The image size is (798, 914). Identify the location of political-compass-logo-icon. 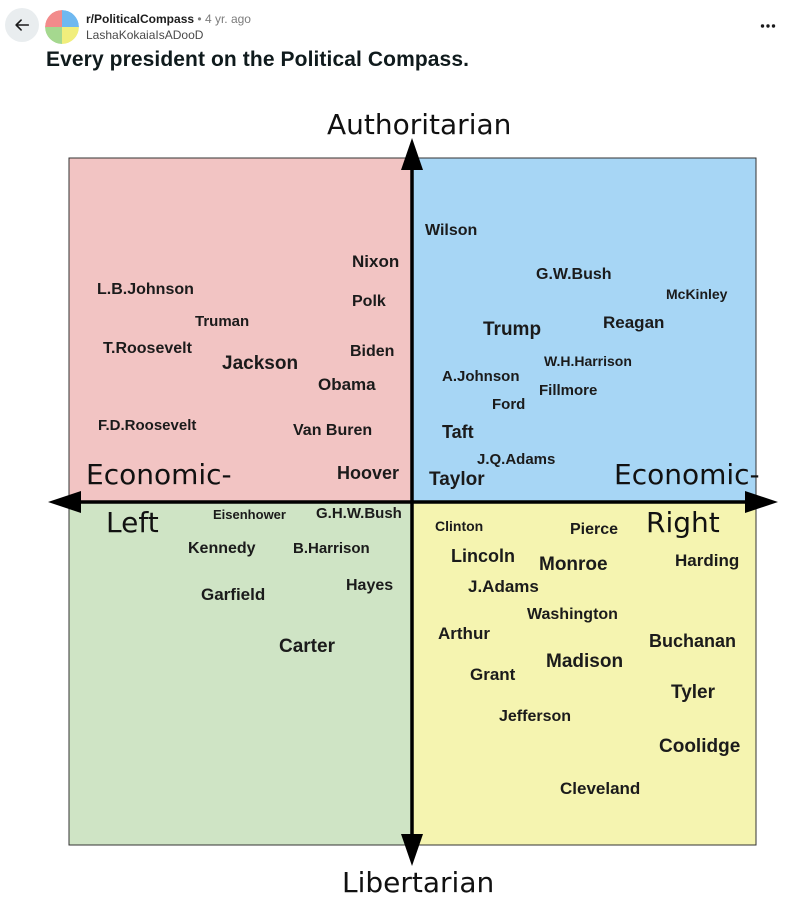
(62, 27).